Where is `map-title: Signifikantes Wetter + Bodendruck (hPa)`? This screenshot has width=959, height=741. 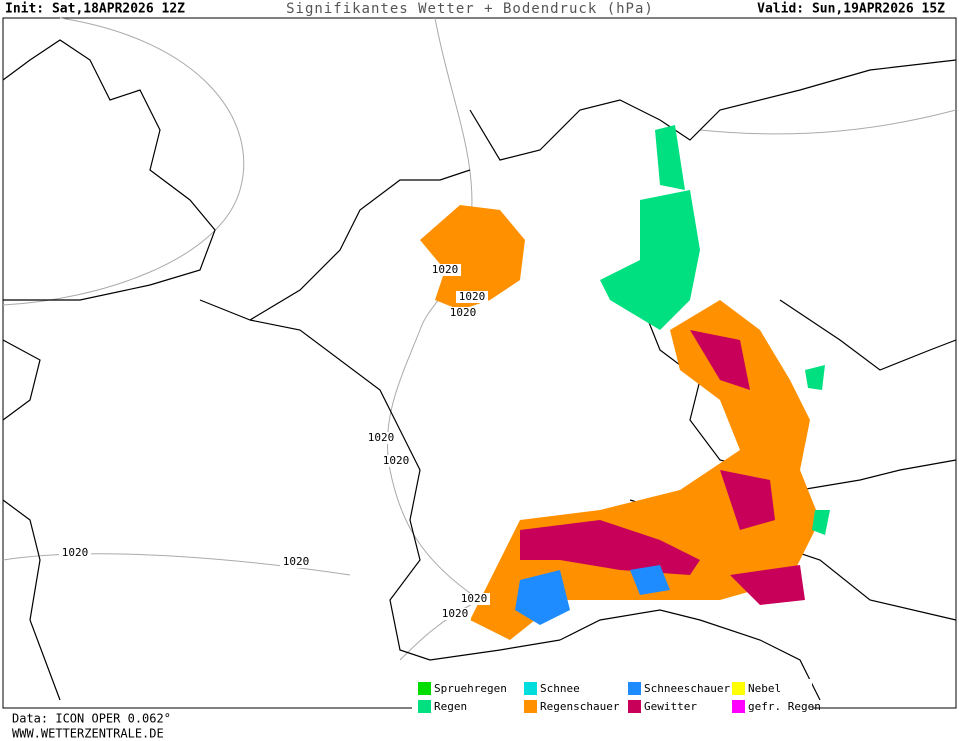
map-title: Signifikantes Wetter + Bodendruck (hPa) is located at coordinates (470, 9).